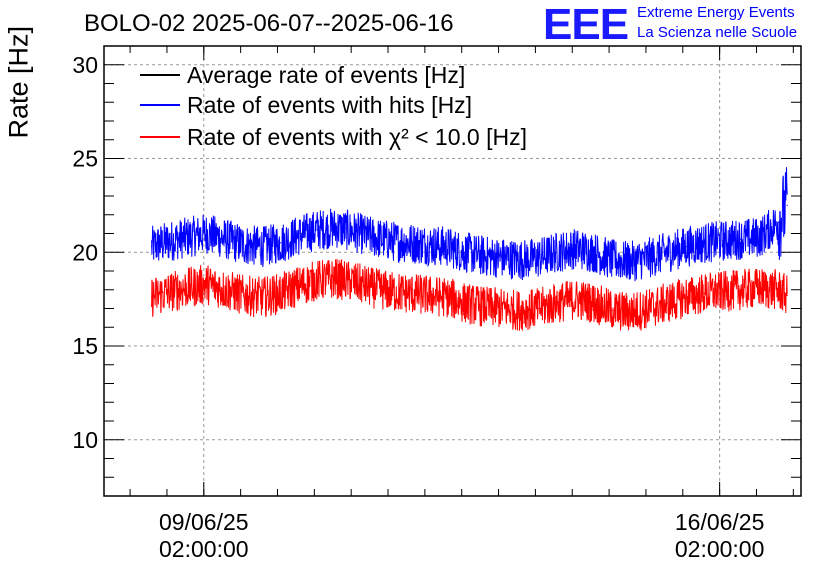 Image resolution: width=836 pixels, height=572 pixels. Describe the element at coordinates (717, 32) in the screenshot. I see `logo-caption-line2: La Scienza nelle Scuole` at that location.